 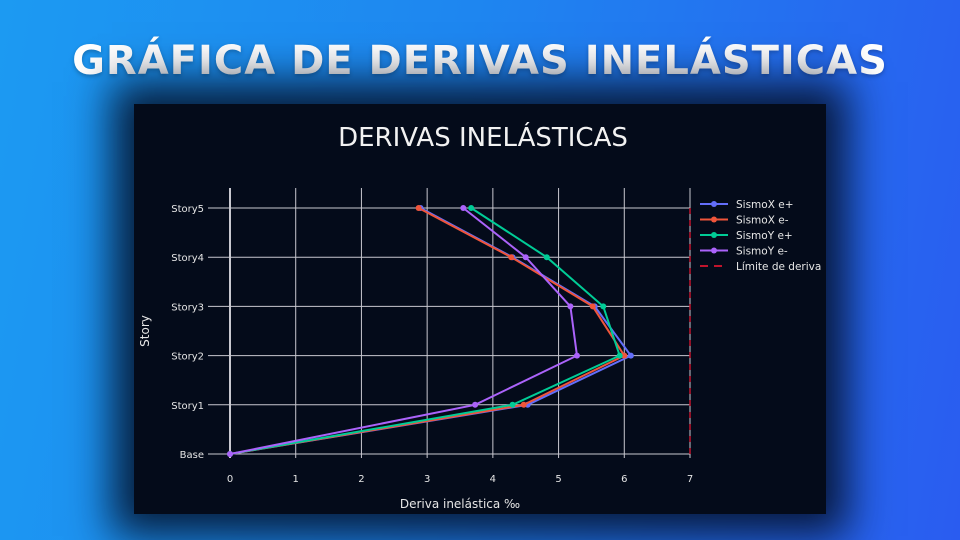 What do you see at coordinates (187, 406) in the screenshot?
I see `y-tick-label: Story1` at bounding box center [187, 406].